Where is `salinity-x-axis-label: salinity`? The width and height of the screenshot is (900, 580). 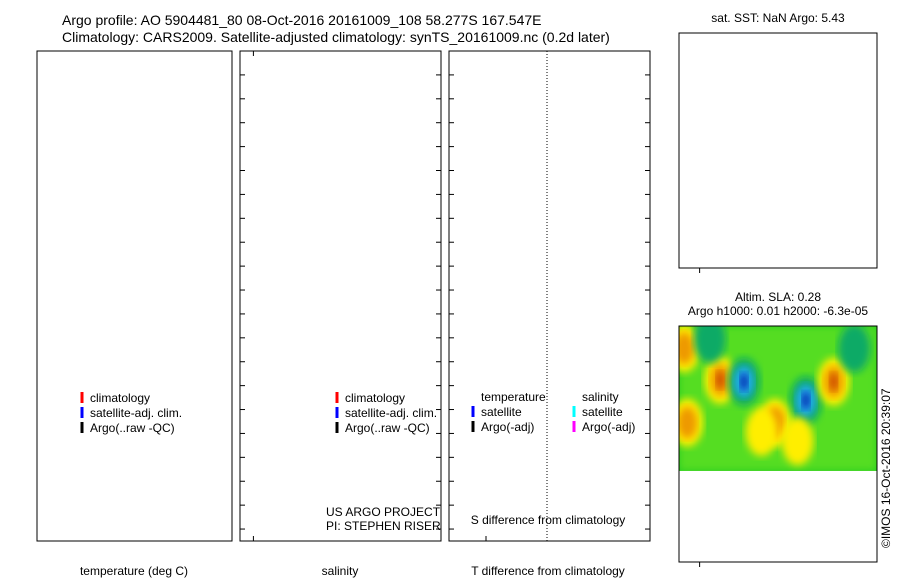
salinity-x-axis-label: salinity is located at coordinates (340, 571).